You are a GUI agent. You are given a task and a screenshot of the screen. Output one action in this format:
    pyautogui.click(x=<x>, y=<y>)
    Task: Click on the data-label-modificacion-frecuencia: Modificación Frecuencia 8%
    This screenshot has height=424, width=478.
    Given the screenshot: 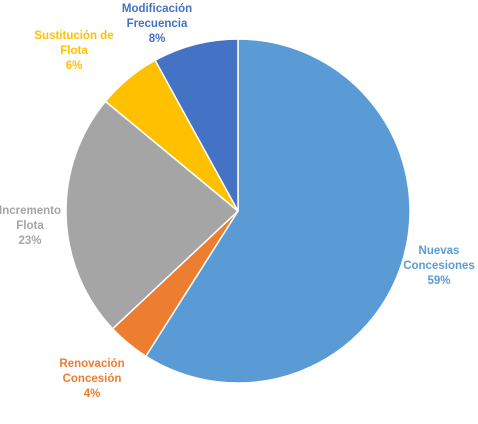 What is the action you would take?
    pyautogui.click(x=157, y=24)
    